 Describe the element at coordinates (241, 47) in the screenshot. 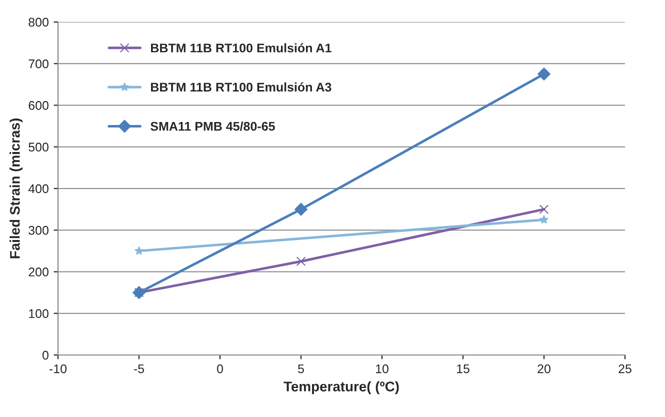

I see `legend-label: BBTM 11B RT100 Emulsión A1` at that location.